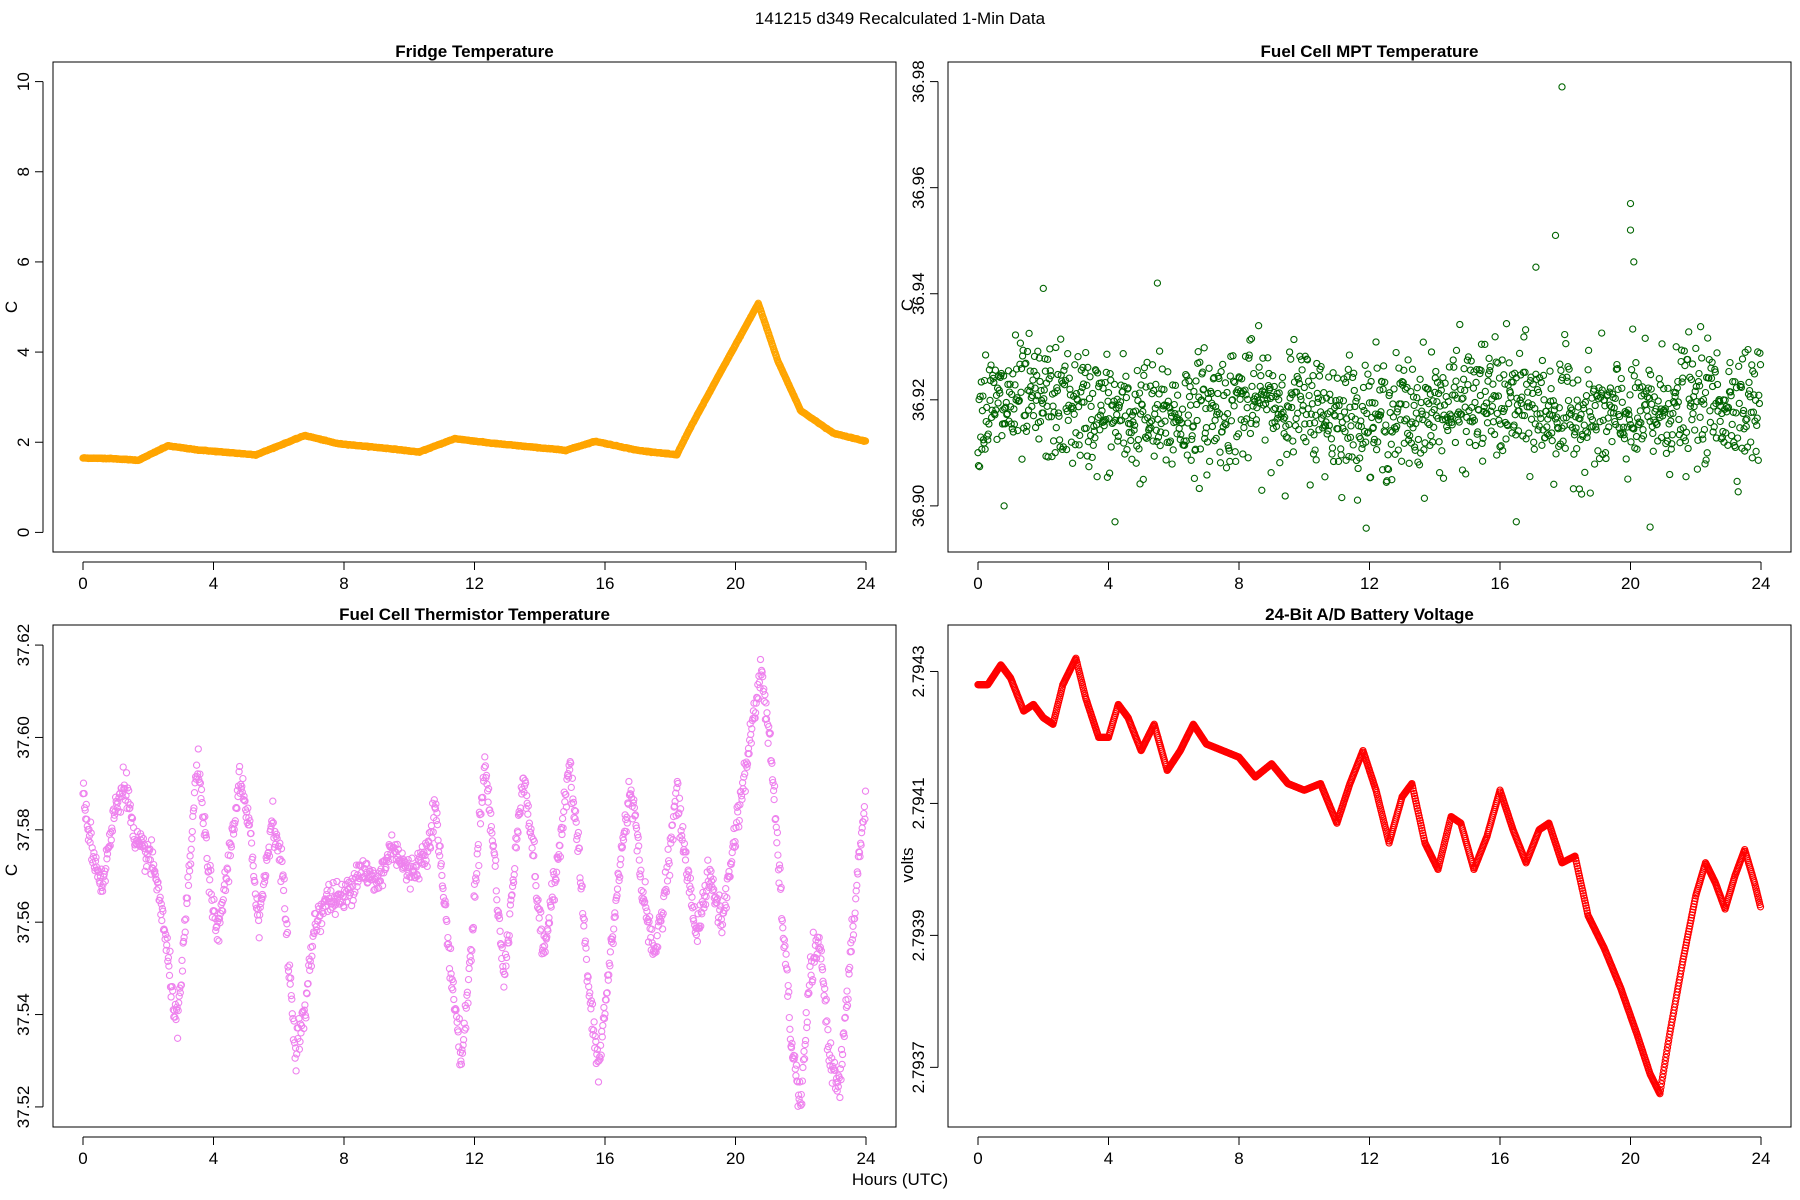 Image resolution: width=1800 pixels, height=1200 pixels. What do you see at coordinates (907, 305) in the screenshot?
I see `y-axis-label: C` at bounding box center [907, 305].